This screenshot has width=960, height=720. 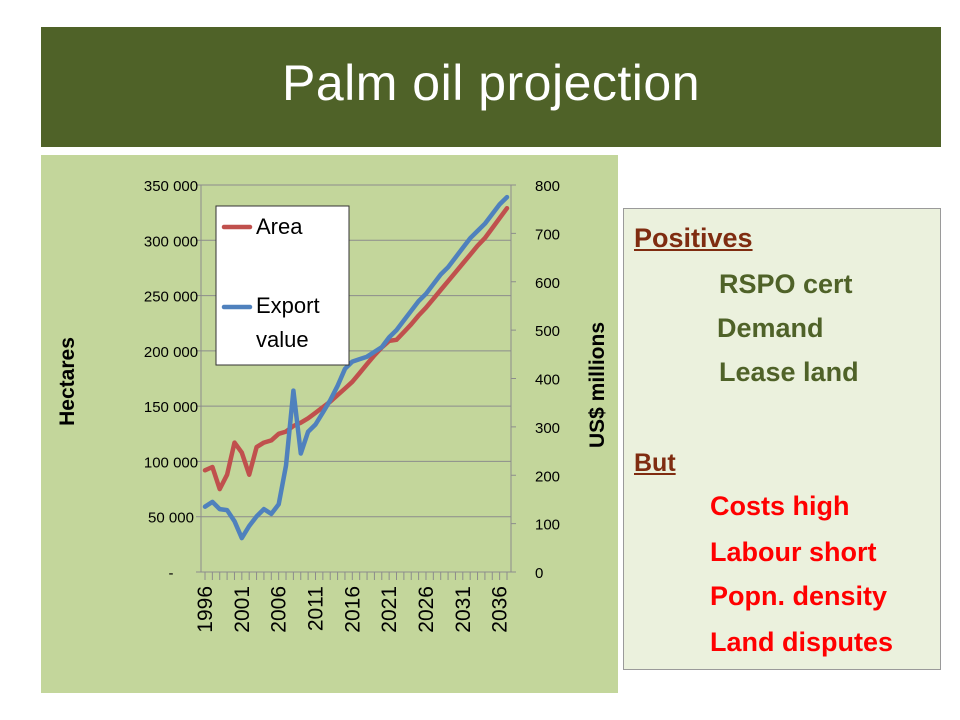 What do you see at coordinates (352, 609) in the screenshot?
I see `x-tick-label: 2016` at bounding box center [352, 609].